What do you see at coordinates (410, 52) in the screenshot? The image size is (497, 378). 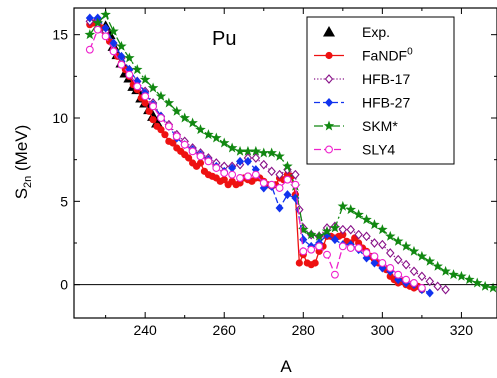 I see `legend-label-superscript: 0` at bounding box center [410, 52].